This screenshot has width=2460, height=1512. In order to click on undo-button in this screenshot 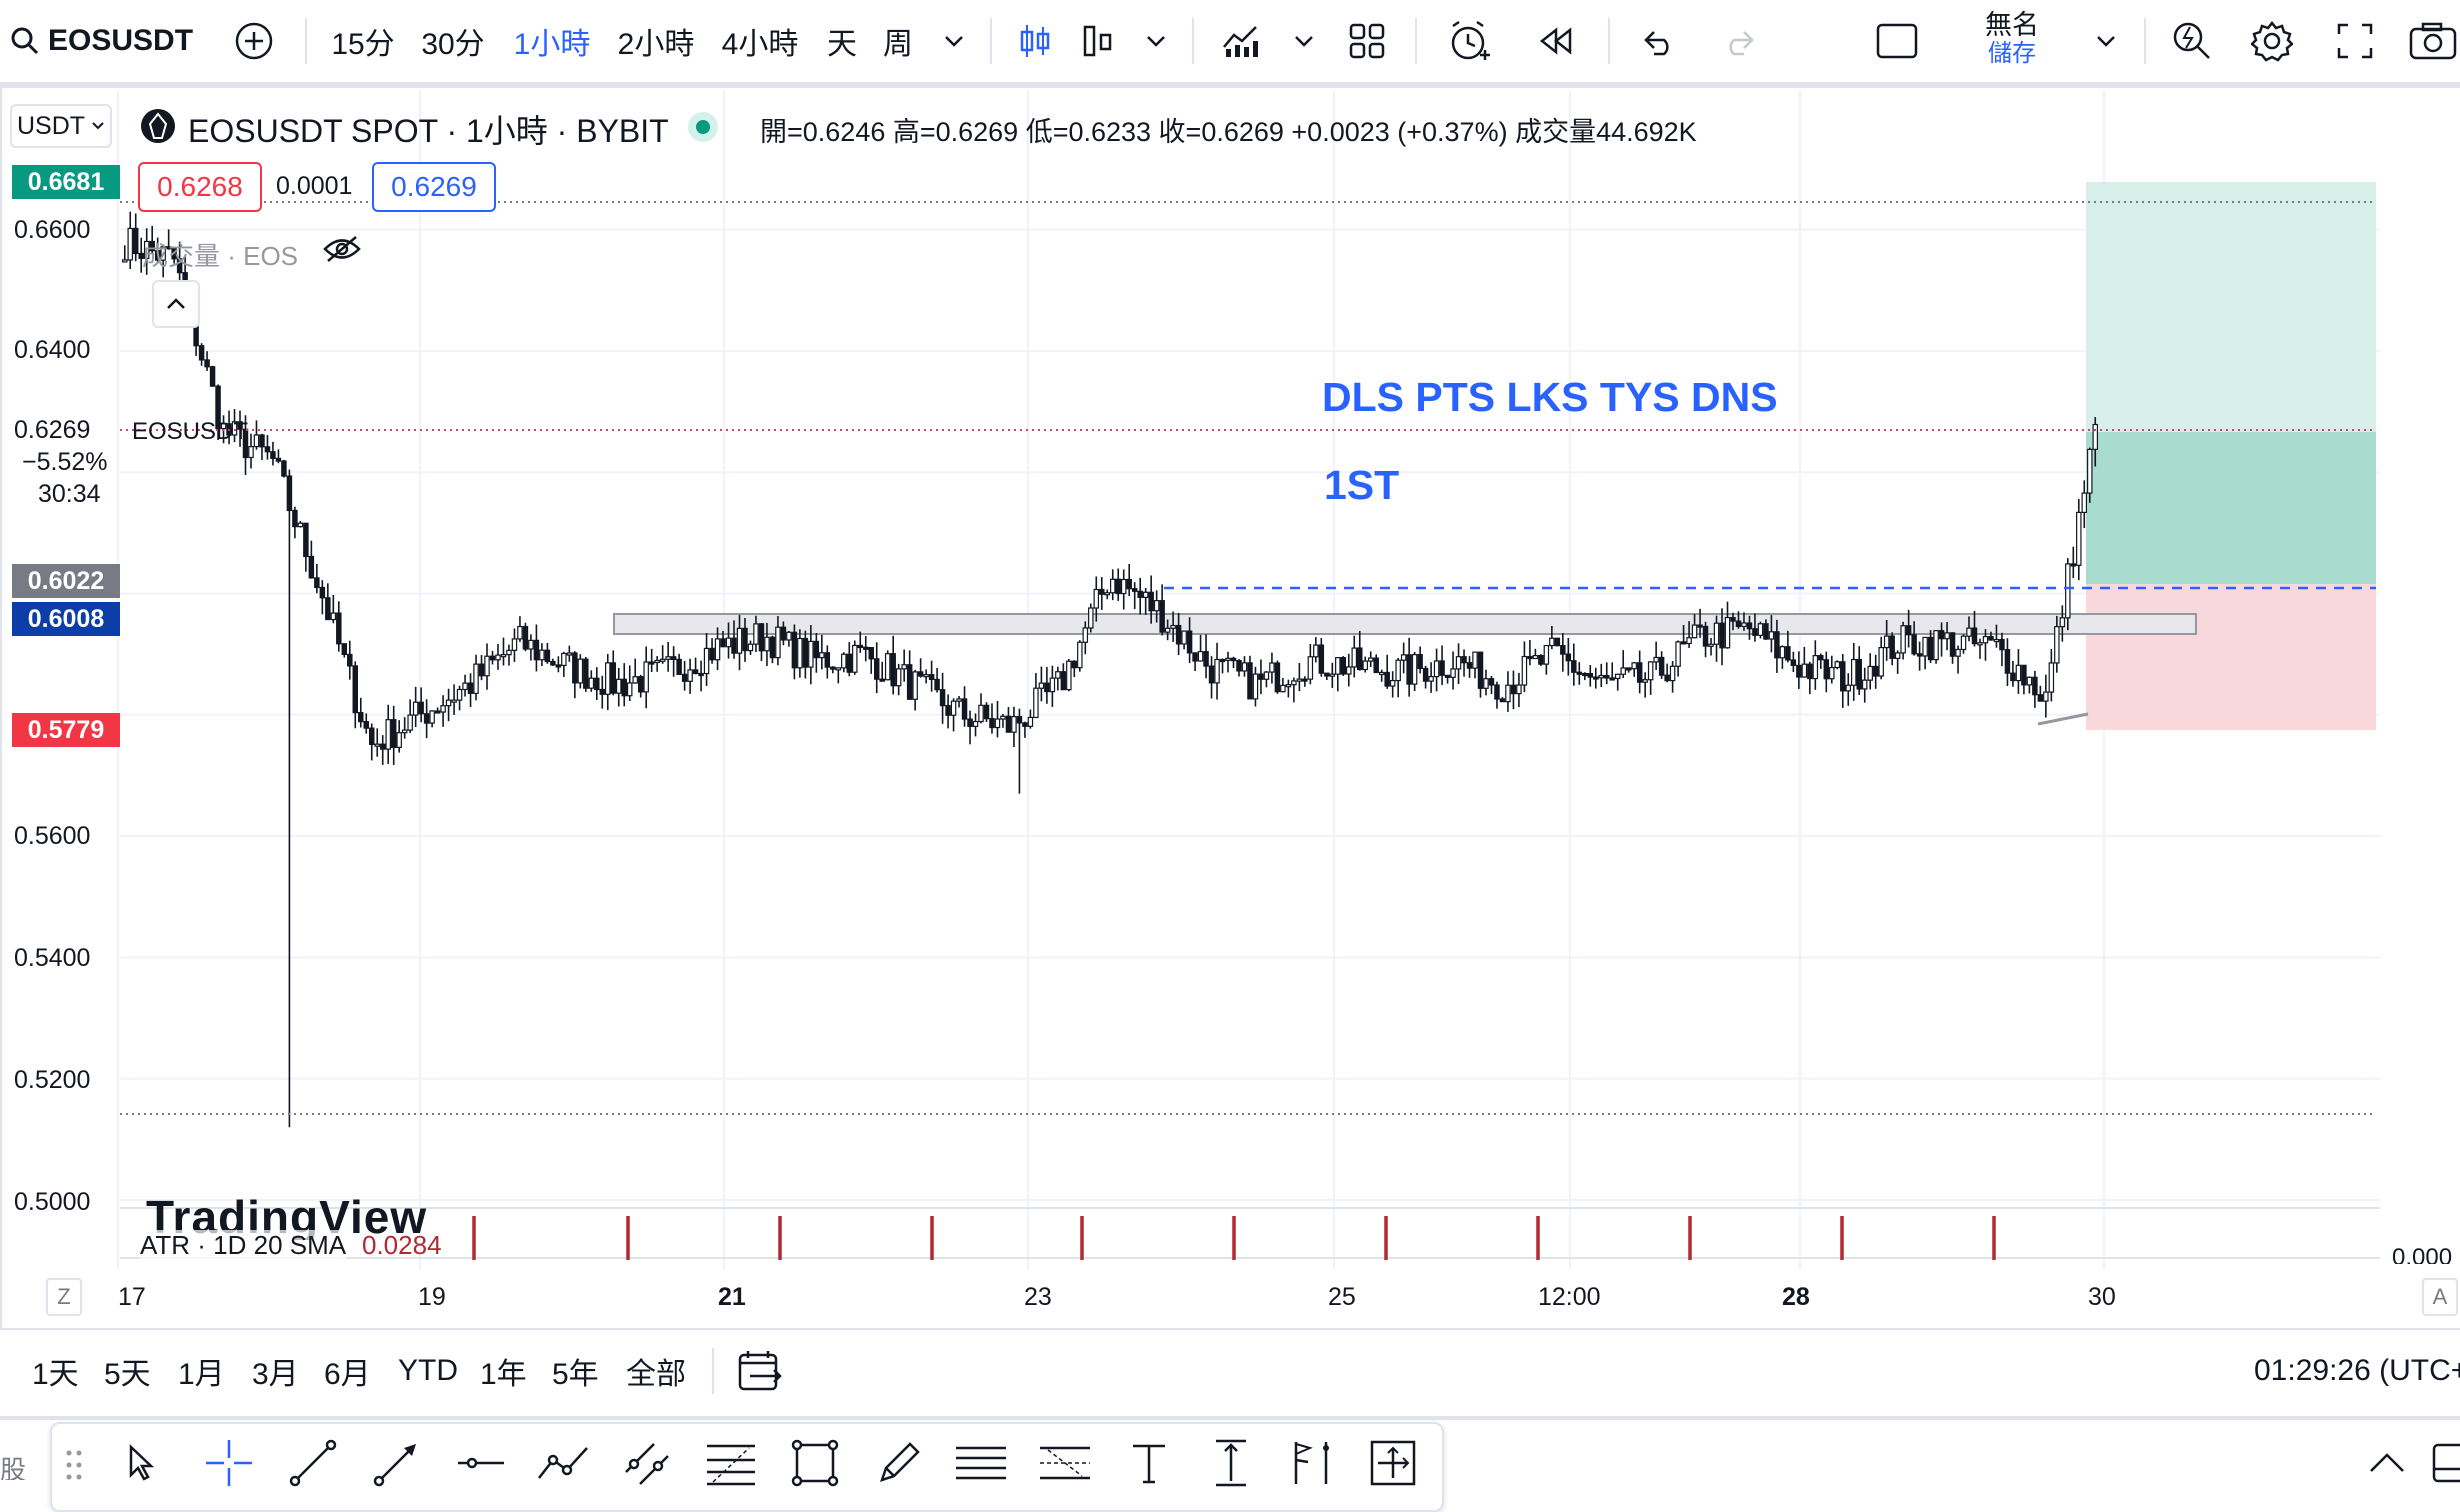, I will do `click(1658, 41)`.